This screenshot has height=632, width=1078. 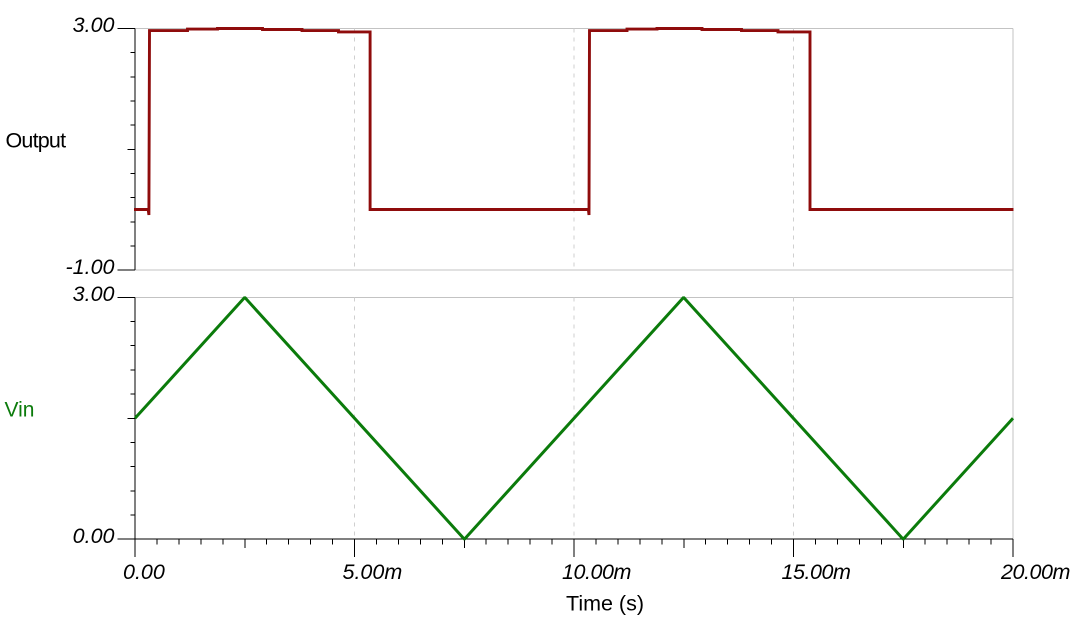 What do you see at coordinates (89, 267) in the screenshot?
I see `svg-text: -1.00` at bounding box center [89, 267].